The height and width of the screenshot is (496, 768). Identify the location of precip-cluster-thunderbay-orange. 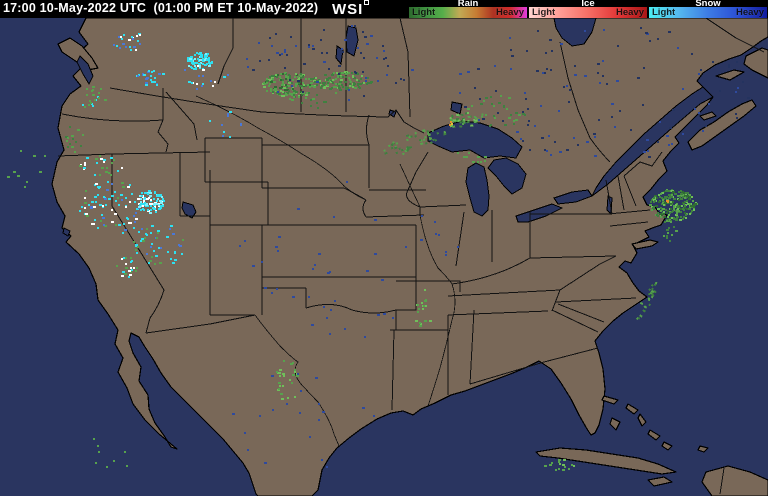
(451, 123).